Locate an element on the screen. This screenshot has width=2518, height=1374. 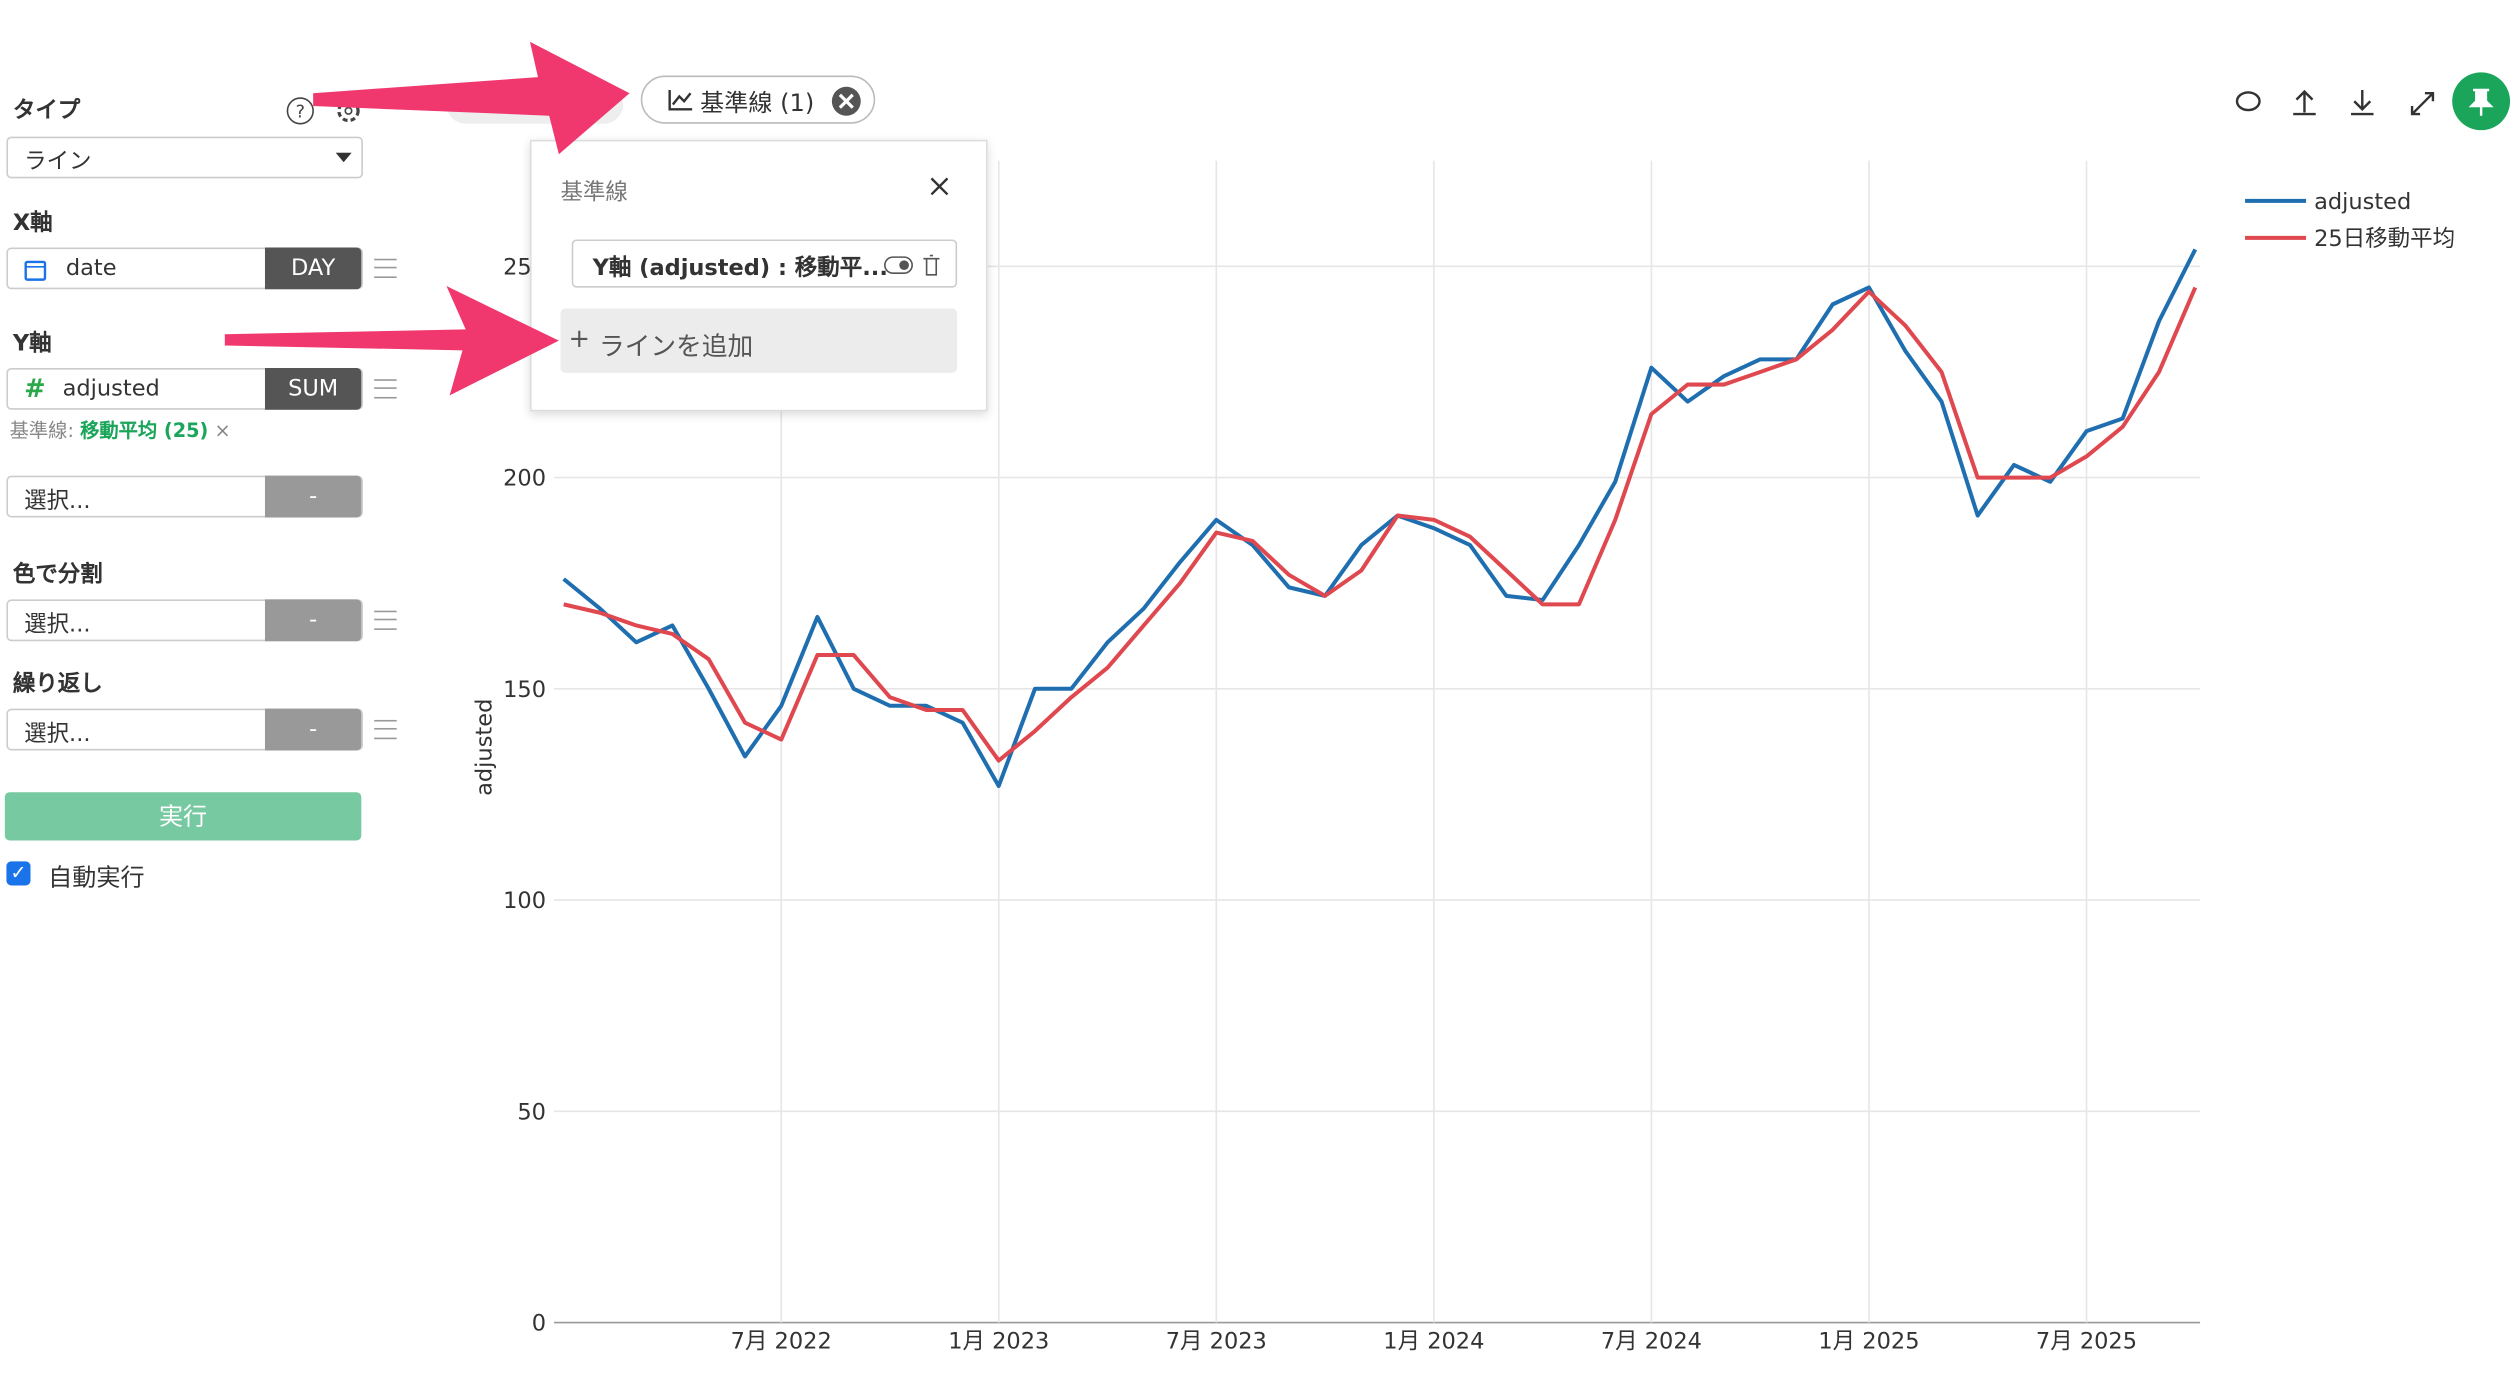
chip-text: 基準線 (1) is located at coordinates (757, 103).